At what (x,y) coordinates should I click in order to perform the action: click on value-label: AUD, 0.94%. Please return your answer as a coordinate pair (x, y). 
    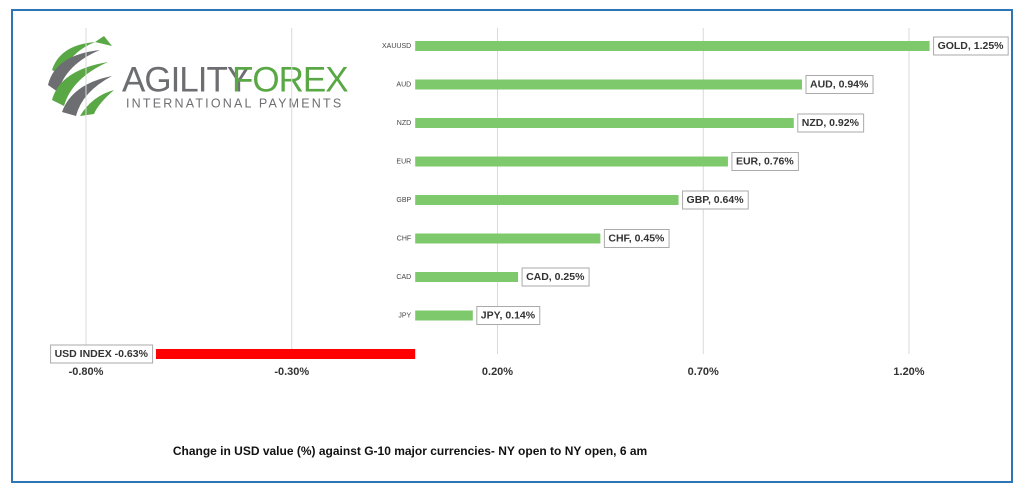
    Looking at the image, I should click on (839, 84).